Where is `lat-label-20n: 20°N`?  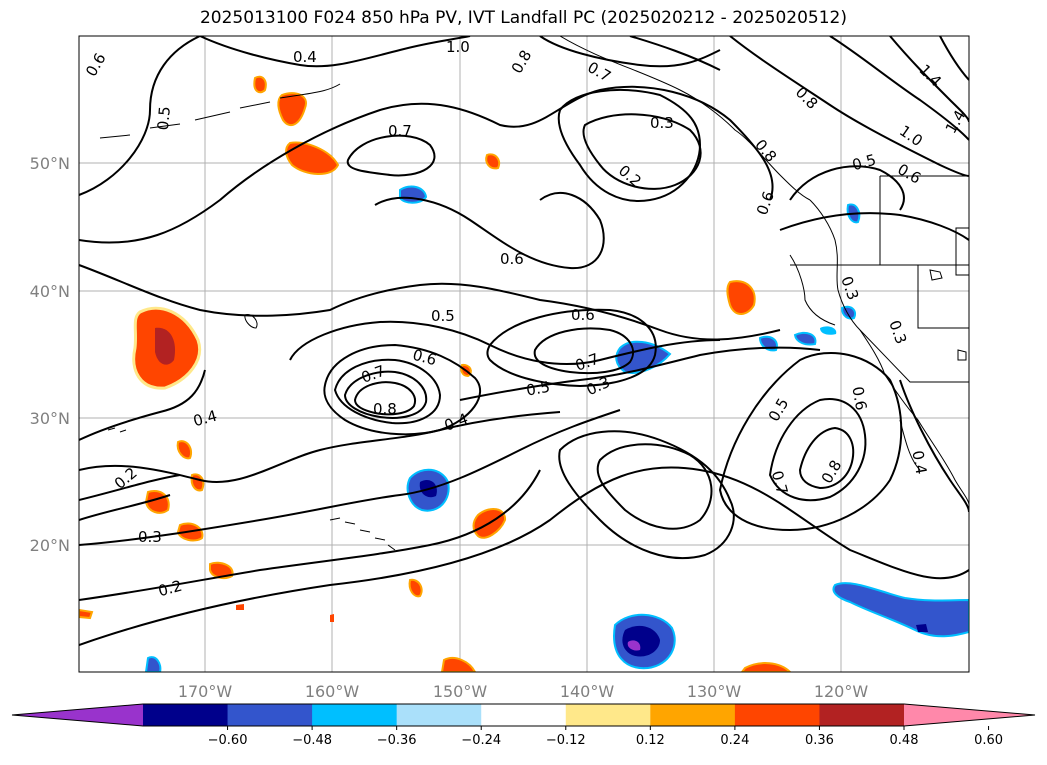 lat-label-20n: 20°N is located at coordinates (50, 545).